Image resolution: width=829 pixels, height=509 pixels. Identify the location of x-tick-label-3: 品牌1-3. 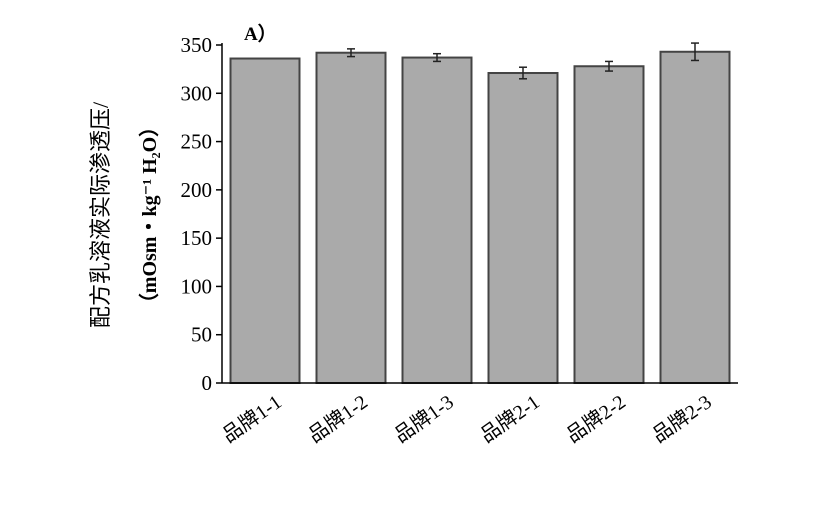
(424, 418).